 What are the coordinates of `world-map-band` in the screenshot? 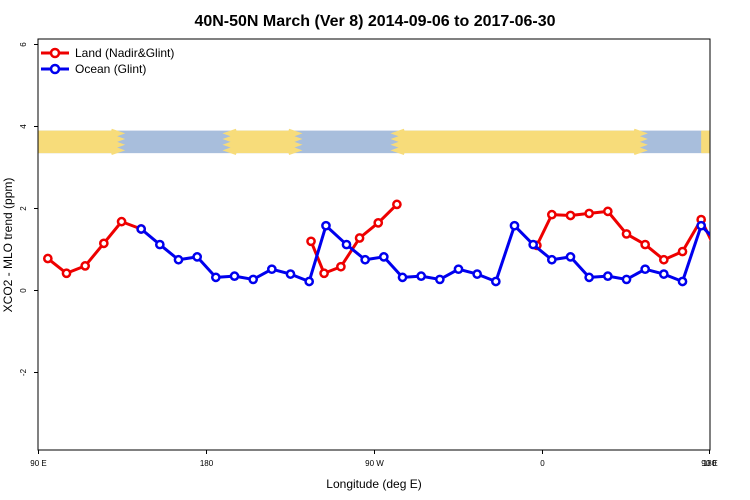 It's located at (374, 142).